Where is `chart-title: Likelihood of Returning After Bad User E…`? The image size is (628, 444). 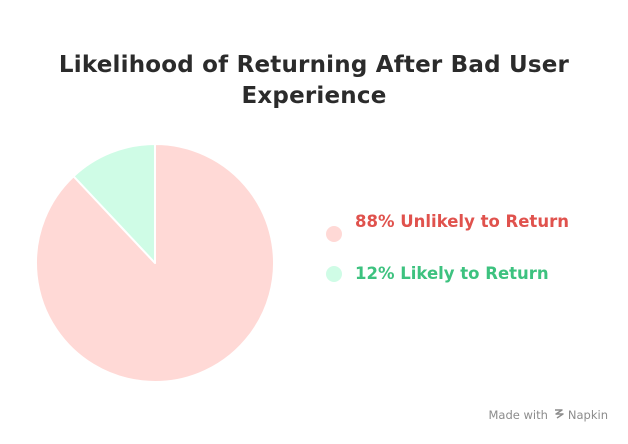 chart-title: Likelihood of Returning After Bad User E… is located at coordinates (314, 80).